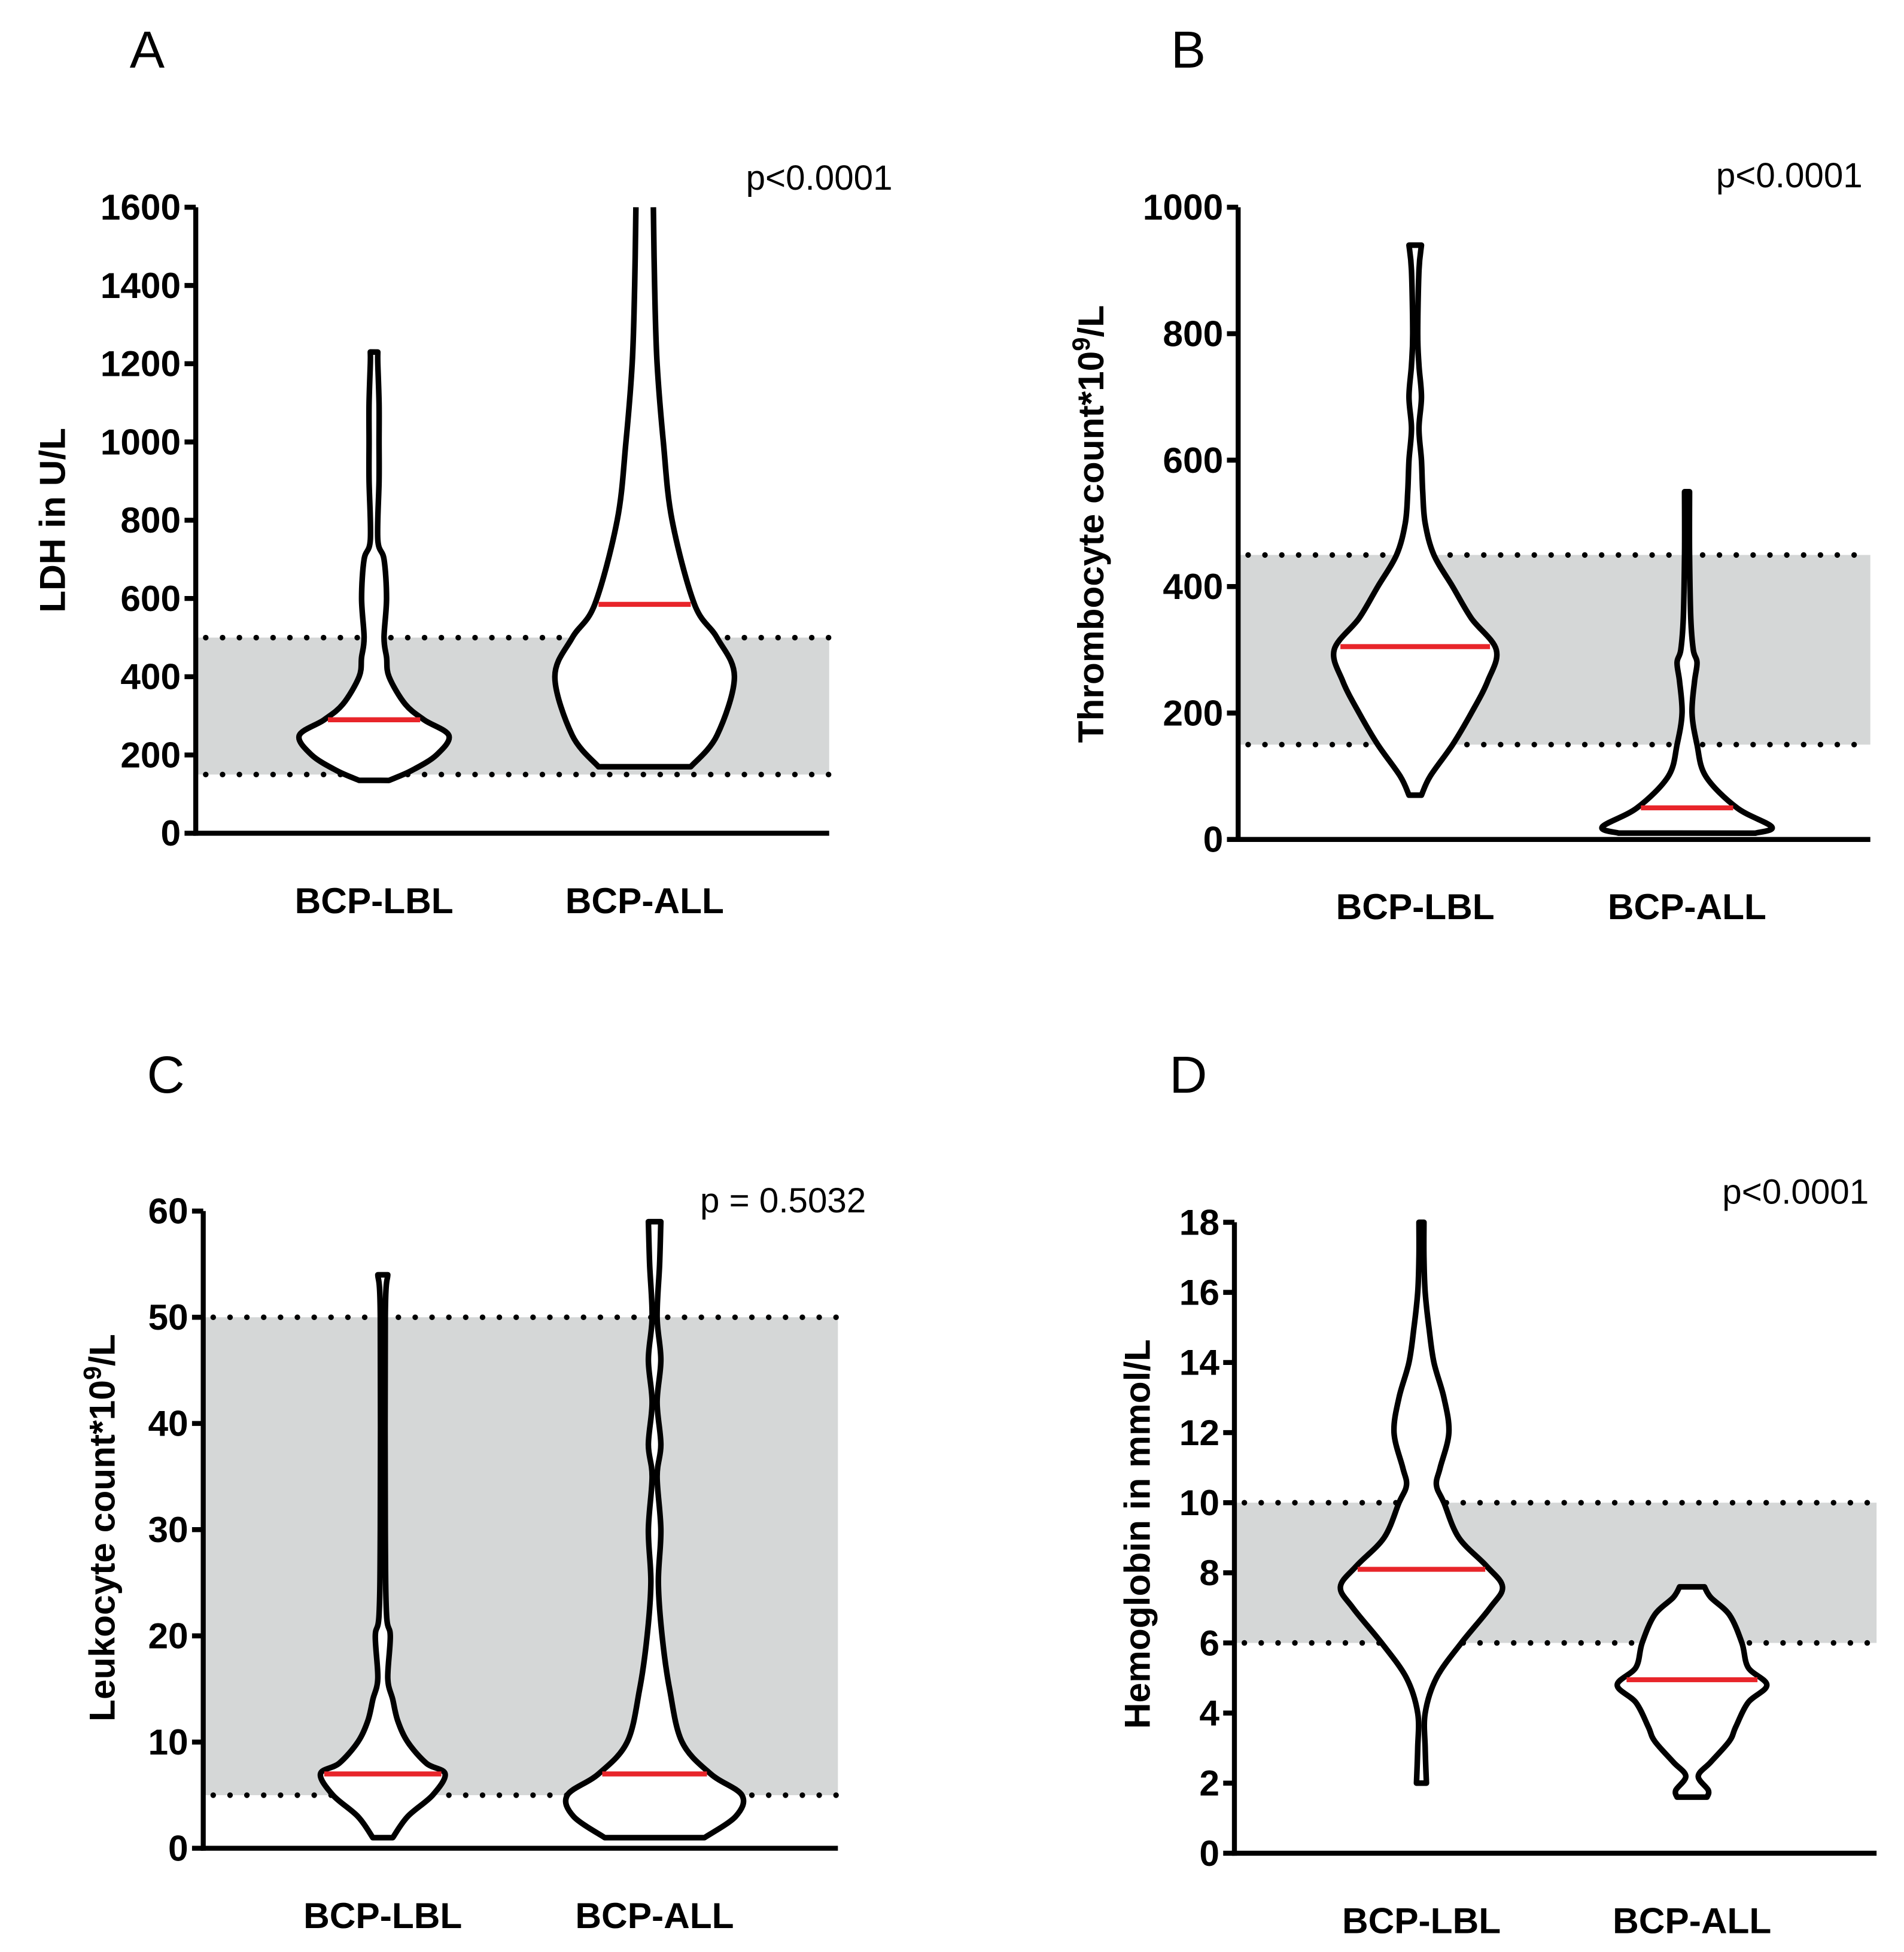 Image resolution: width=1904 pixels, height=1952 pixels. Describe the element at coordinates (1209, 1712) in the screenshot. I see `y-tick-label: 4` at that location.